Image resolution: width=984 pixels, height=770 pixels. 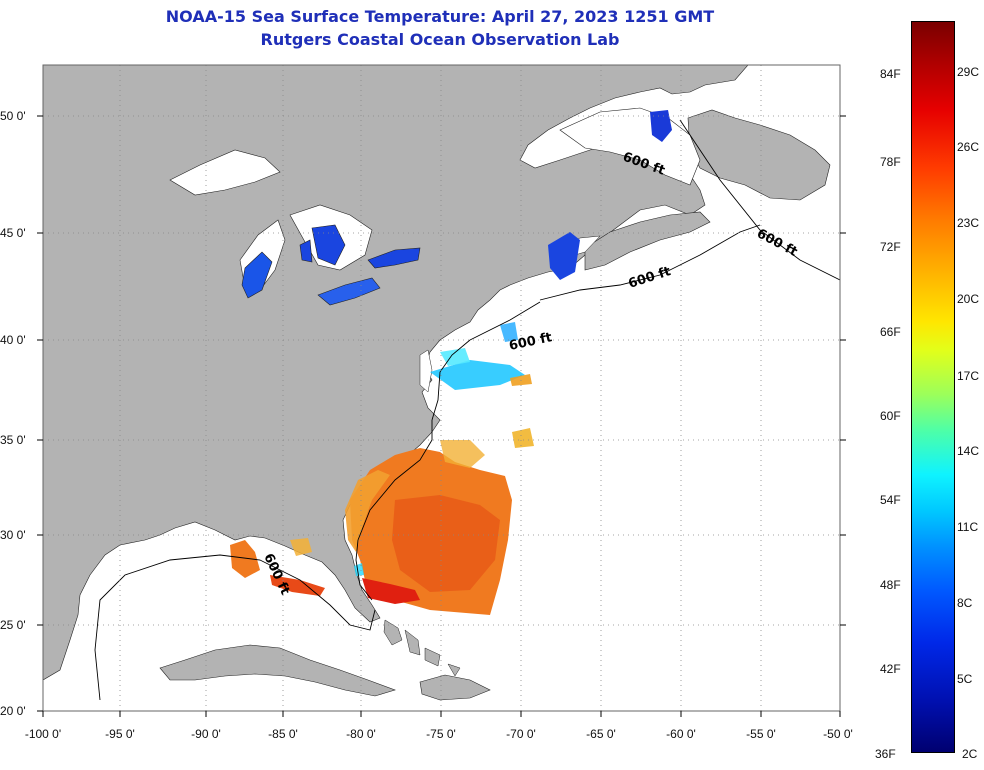 I want to click on inland-water-blue-north, so click(x=661, y=126).